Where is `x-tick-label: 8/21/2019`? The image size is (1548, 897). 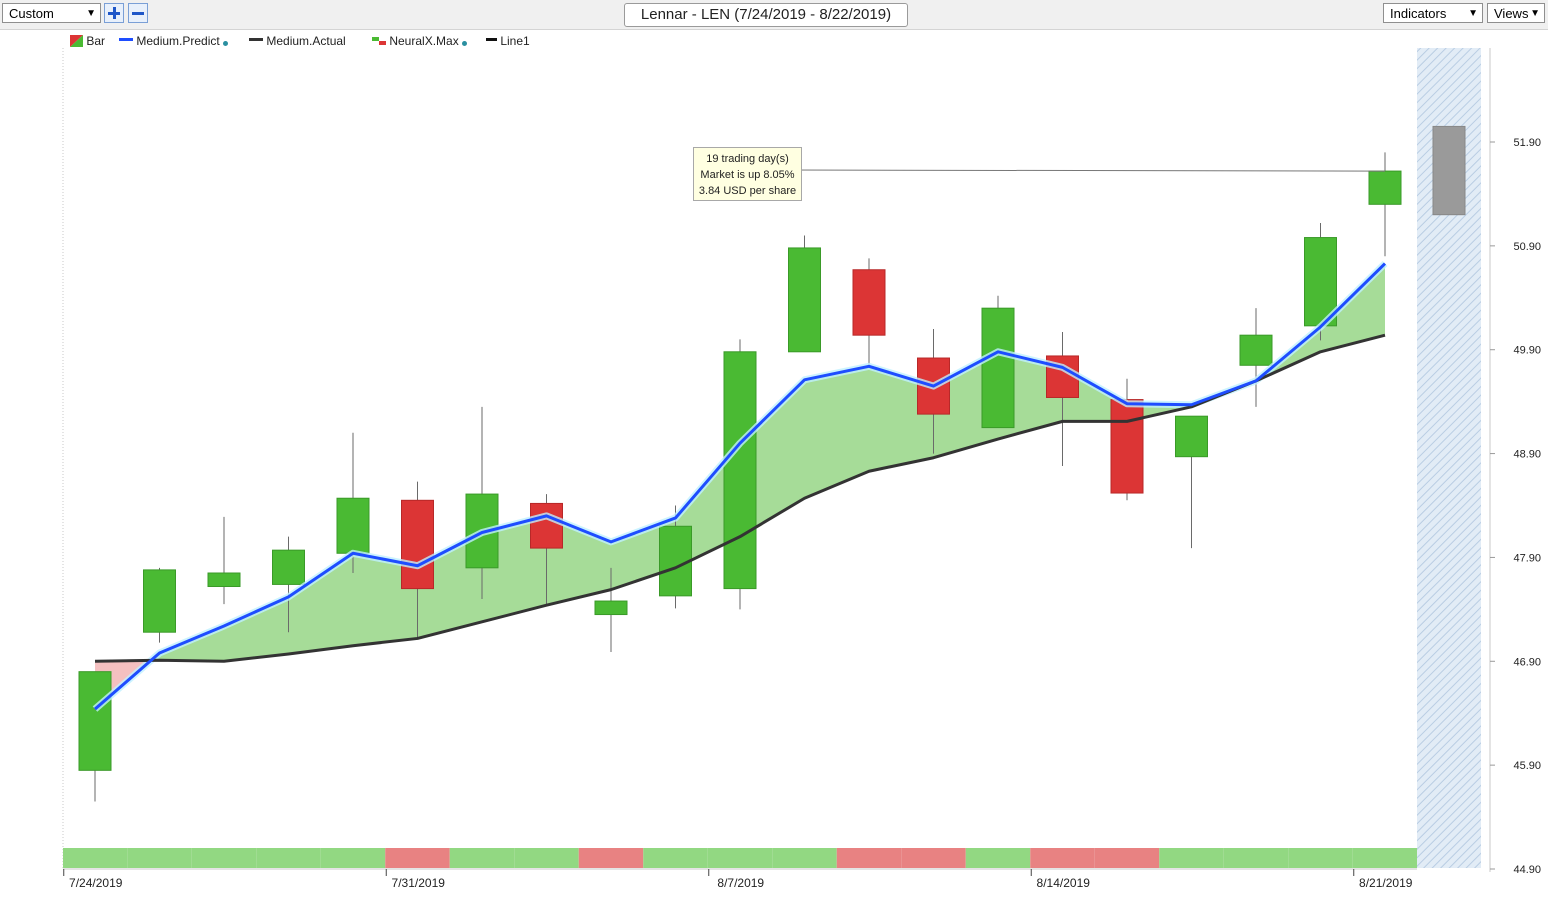
x-tick-label: 8/21/2019 is located at coordinates (1386, 883).